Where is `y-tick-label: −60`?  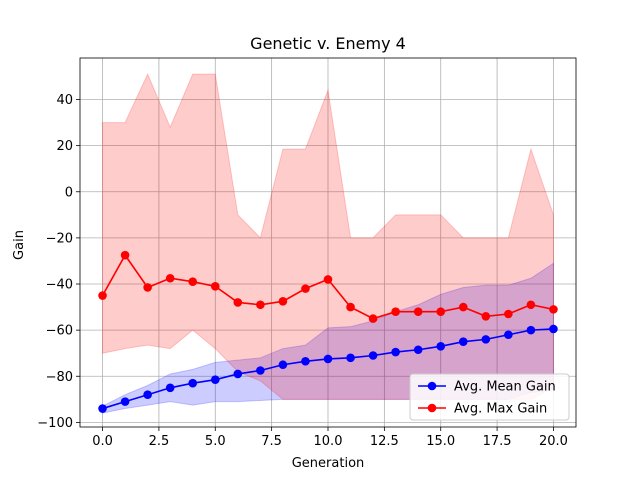
y-tick-label: −60 is located at coordinates (59, 331).